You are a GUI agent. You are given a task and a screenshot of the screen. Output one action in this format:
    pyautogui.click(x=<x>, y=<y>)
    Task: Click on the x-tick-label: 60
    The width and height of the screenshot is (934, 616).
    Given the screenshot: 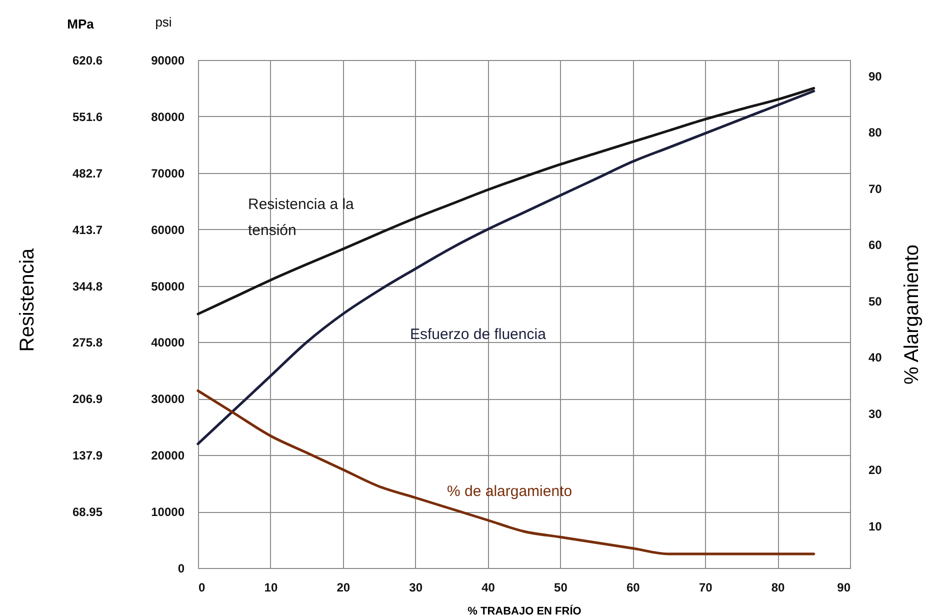 What is the action you would take?
    pyautogui.click(x=633, y=587)
    